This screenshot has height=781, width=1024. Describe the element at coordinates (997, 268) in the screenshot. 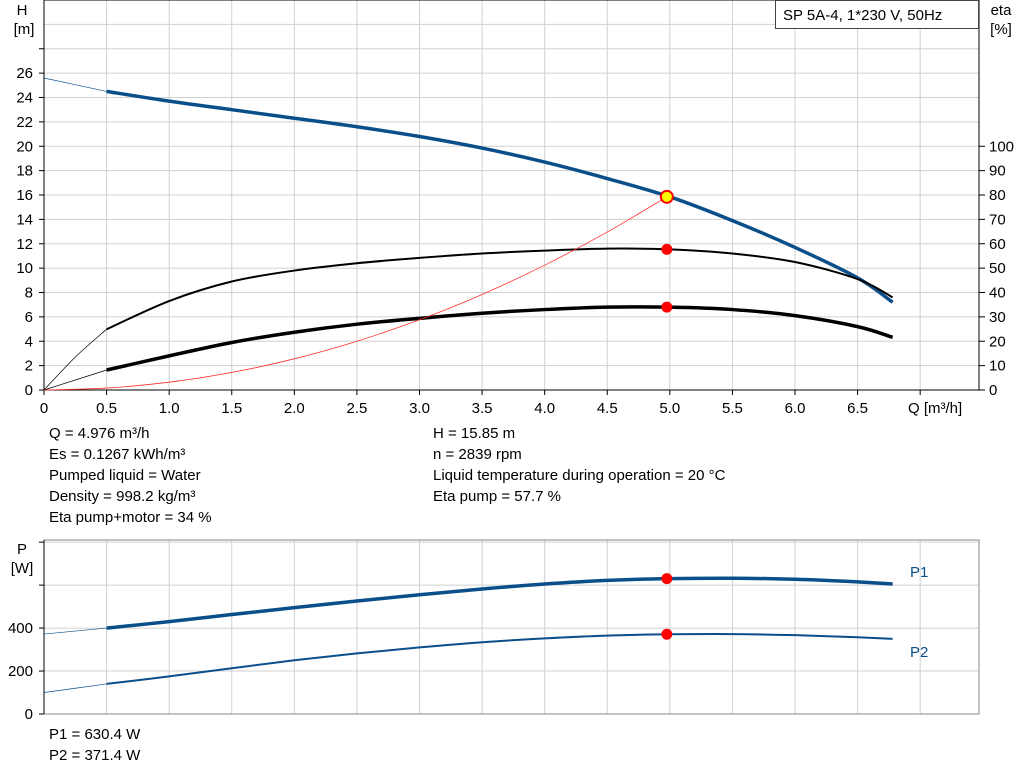

I see `y-right-tick-label: 50` at that location.